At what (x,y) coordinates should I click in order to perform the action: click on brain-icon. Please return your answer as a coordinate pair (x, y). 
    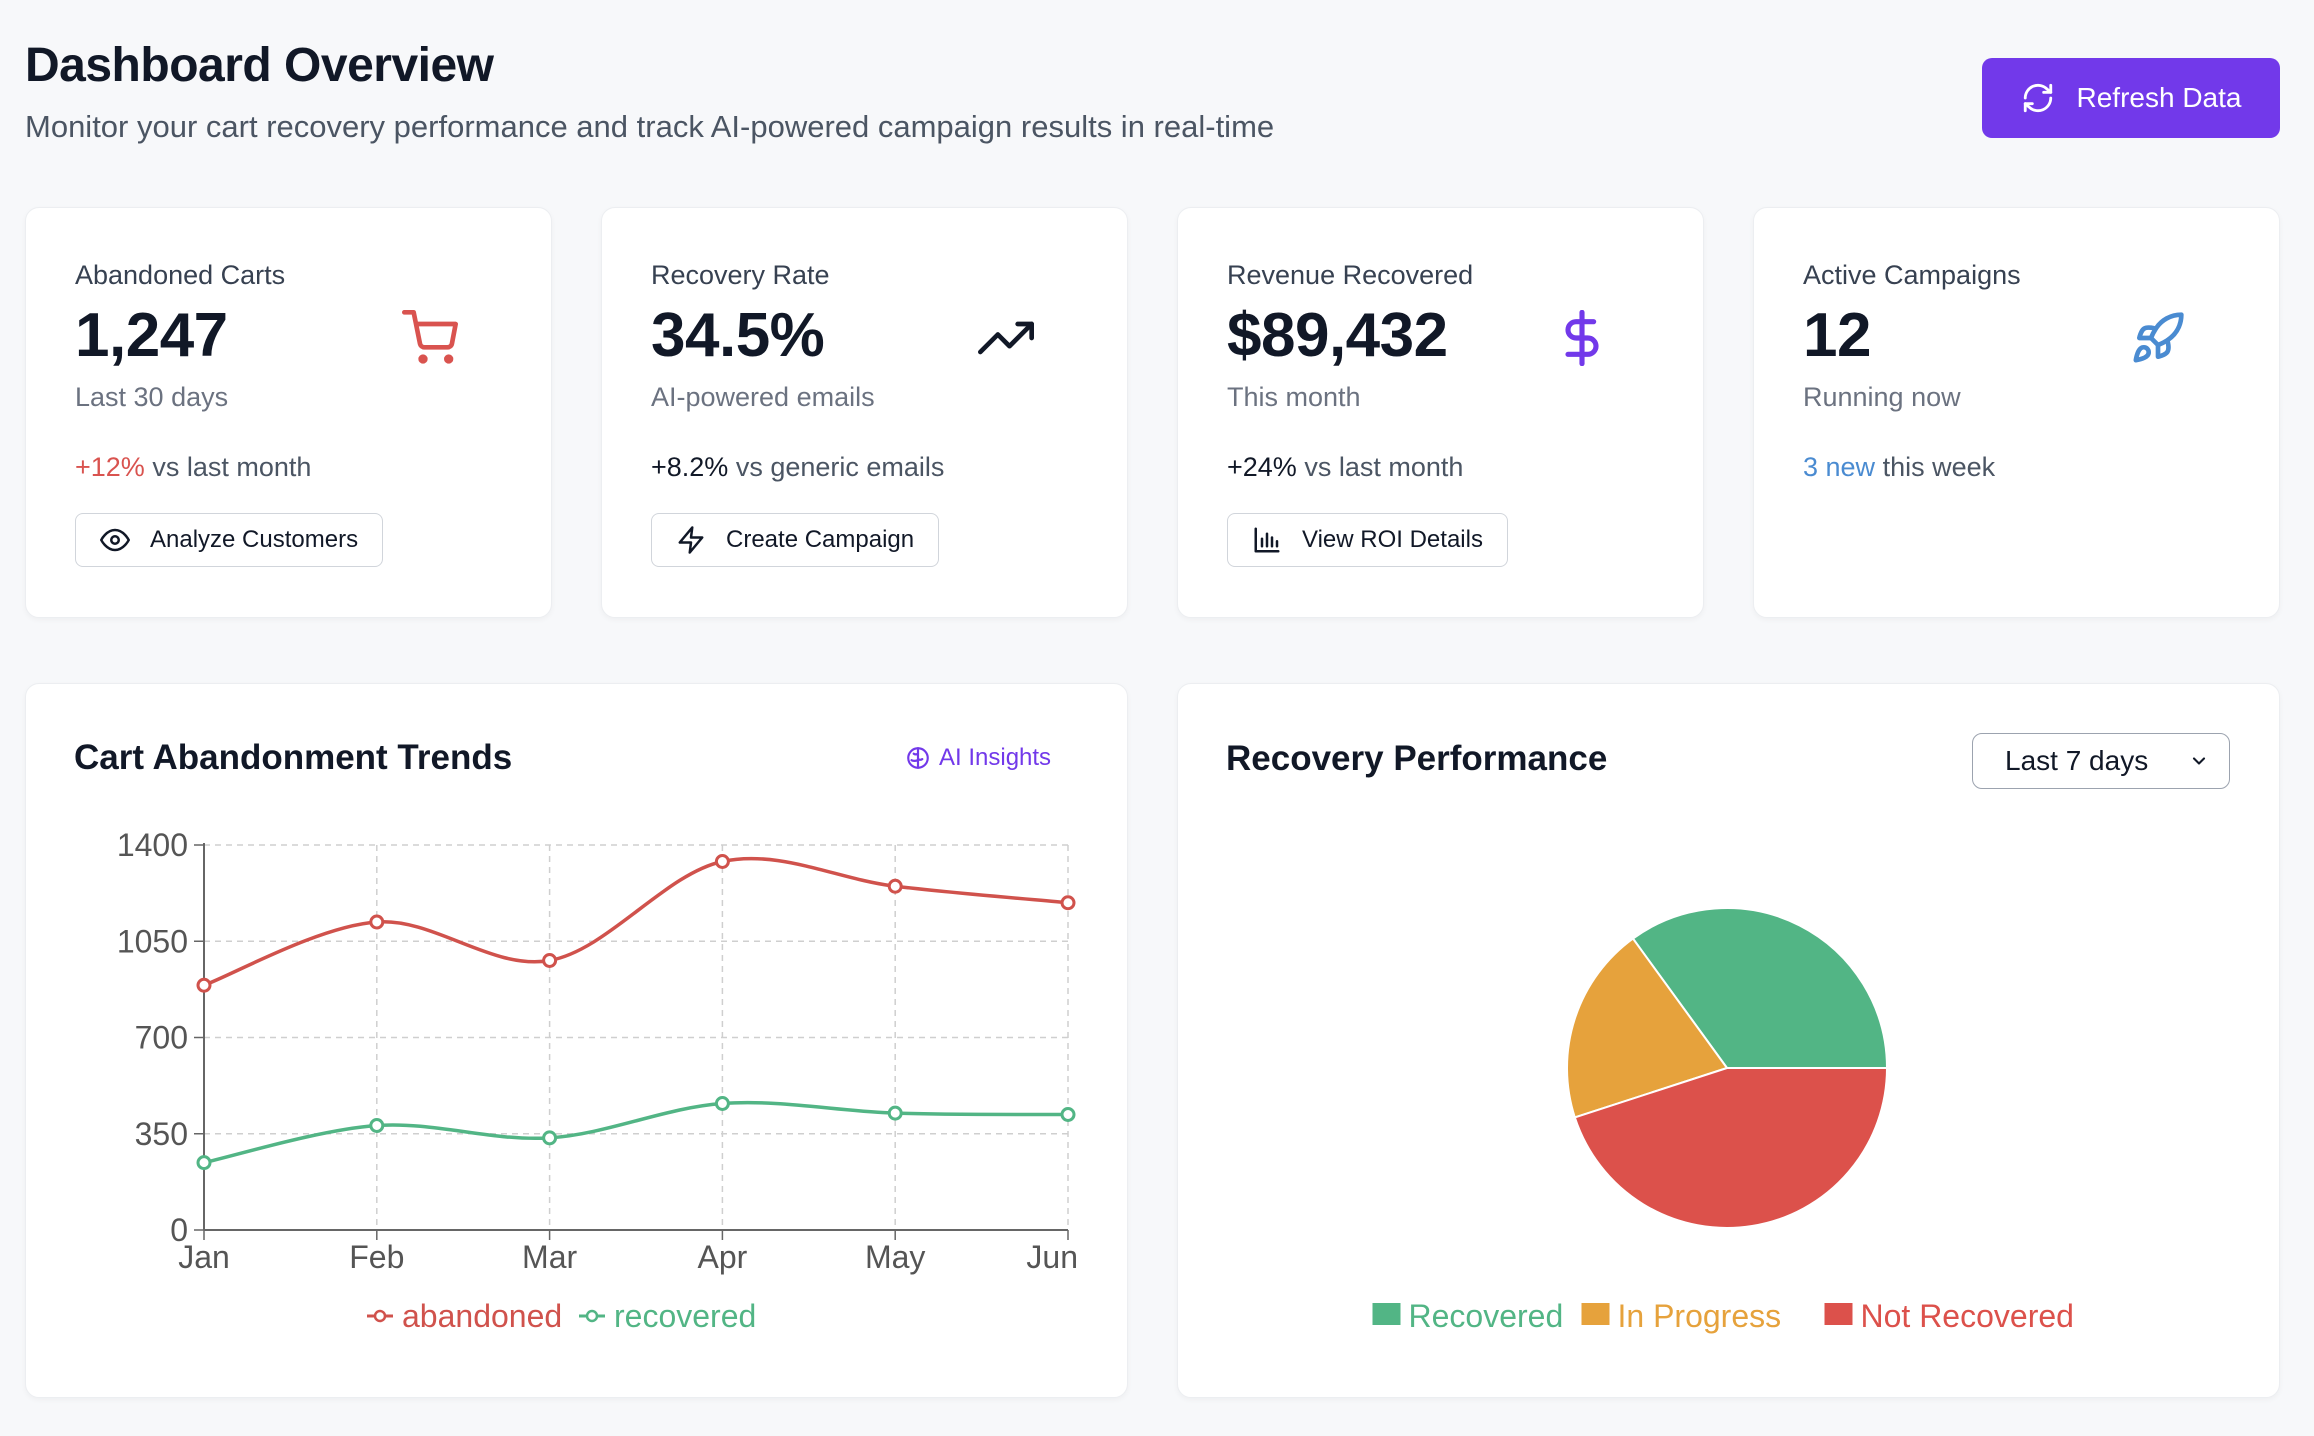
    Looking at the image, I should click on (918, 758).